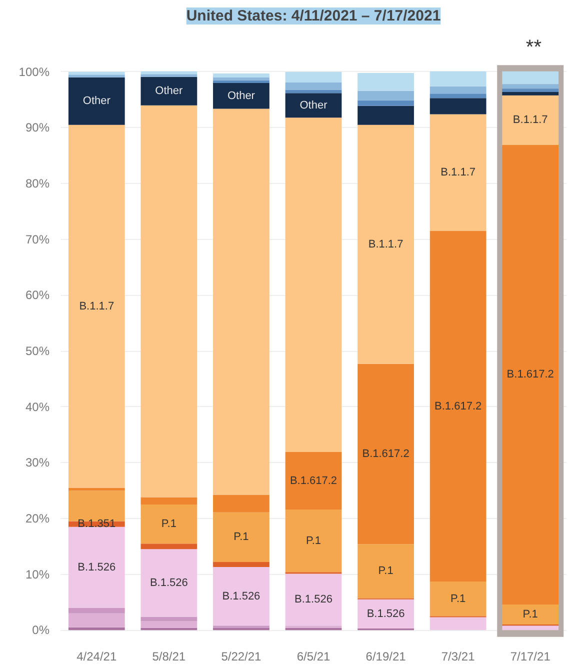 The width and height of the screenshot is (576, 666). Describe the element at coordinates (37, 351) in the screenshot. I see `y-tick-label: 50%` at that location.